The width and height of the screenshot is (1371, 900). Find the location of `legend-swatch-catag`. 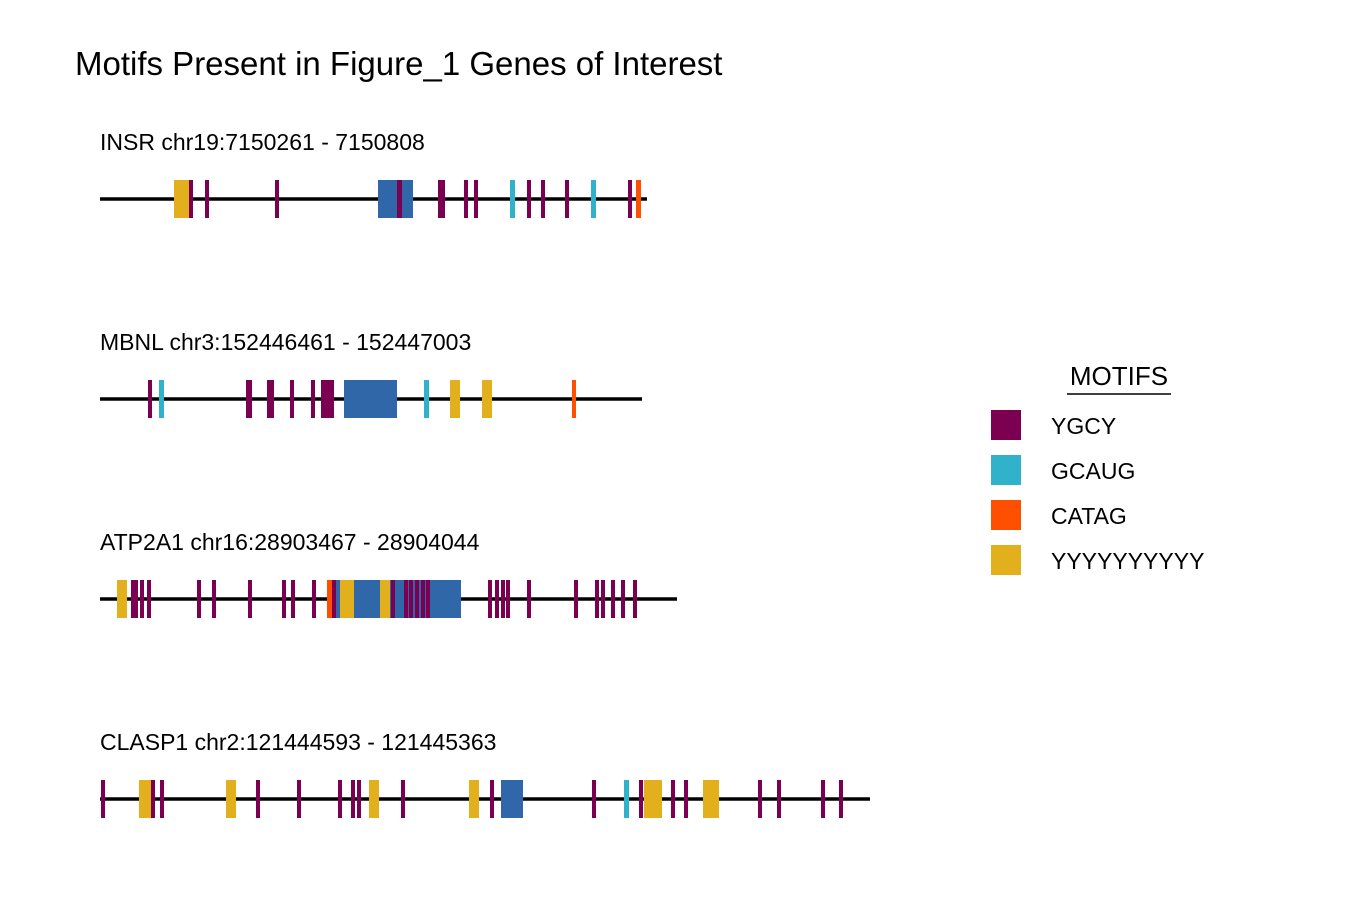

legend-swatch-catag is located at coordinates (1006, 515).